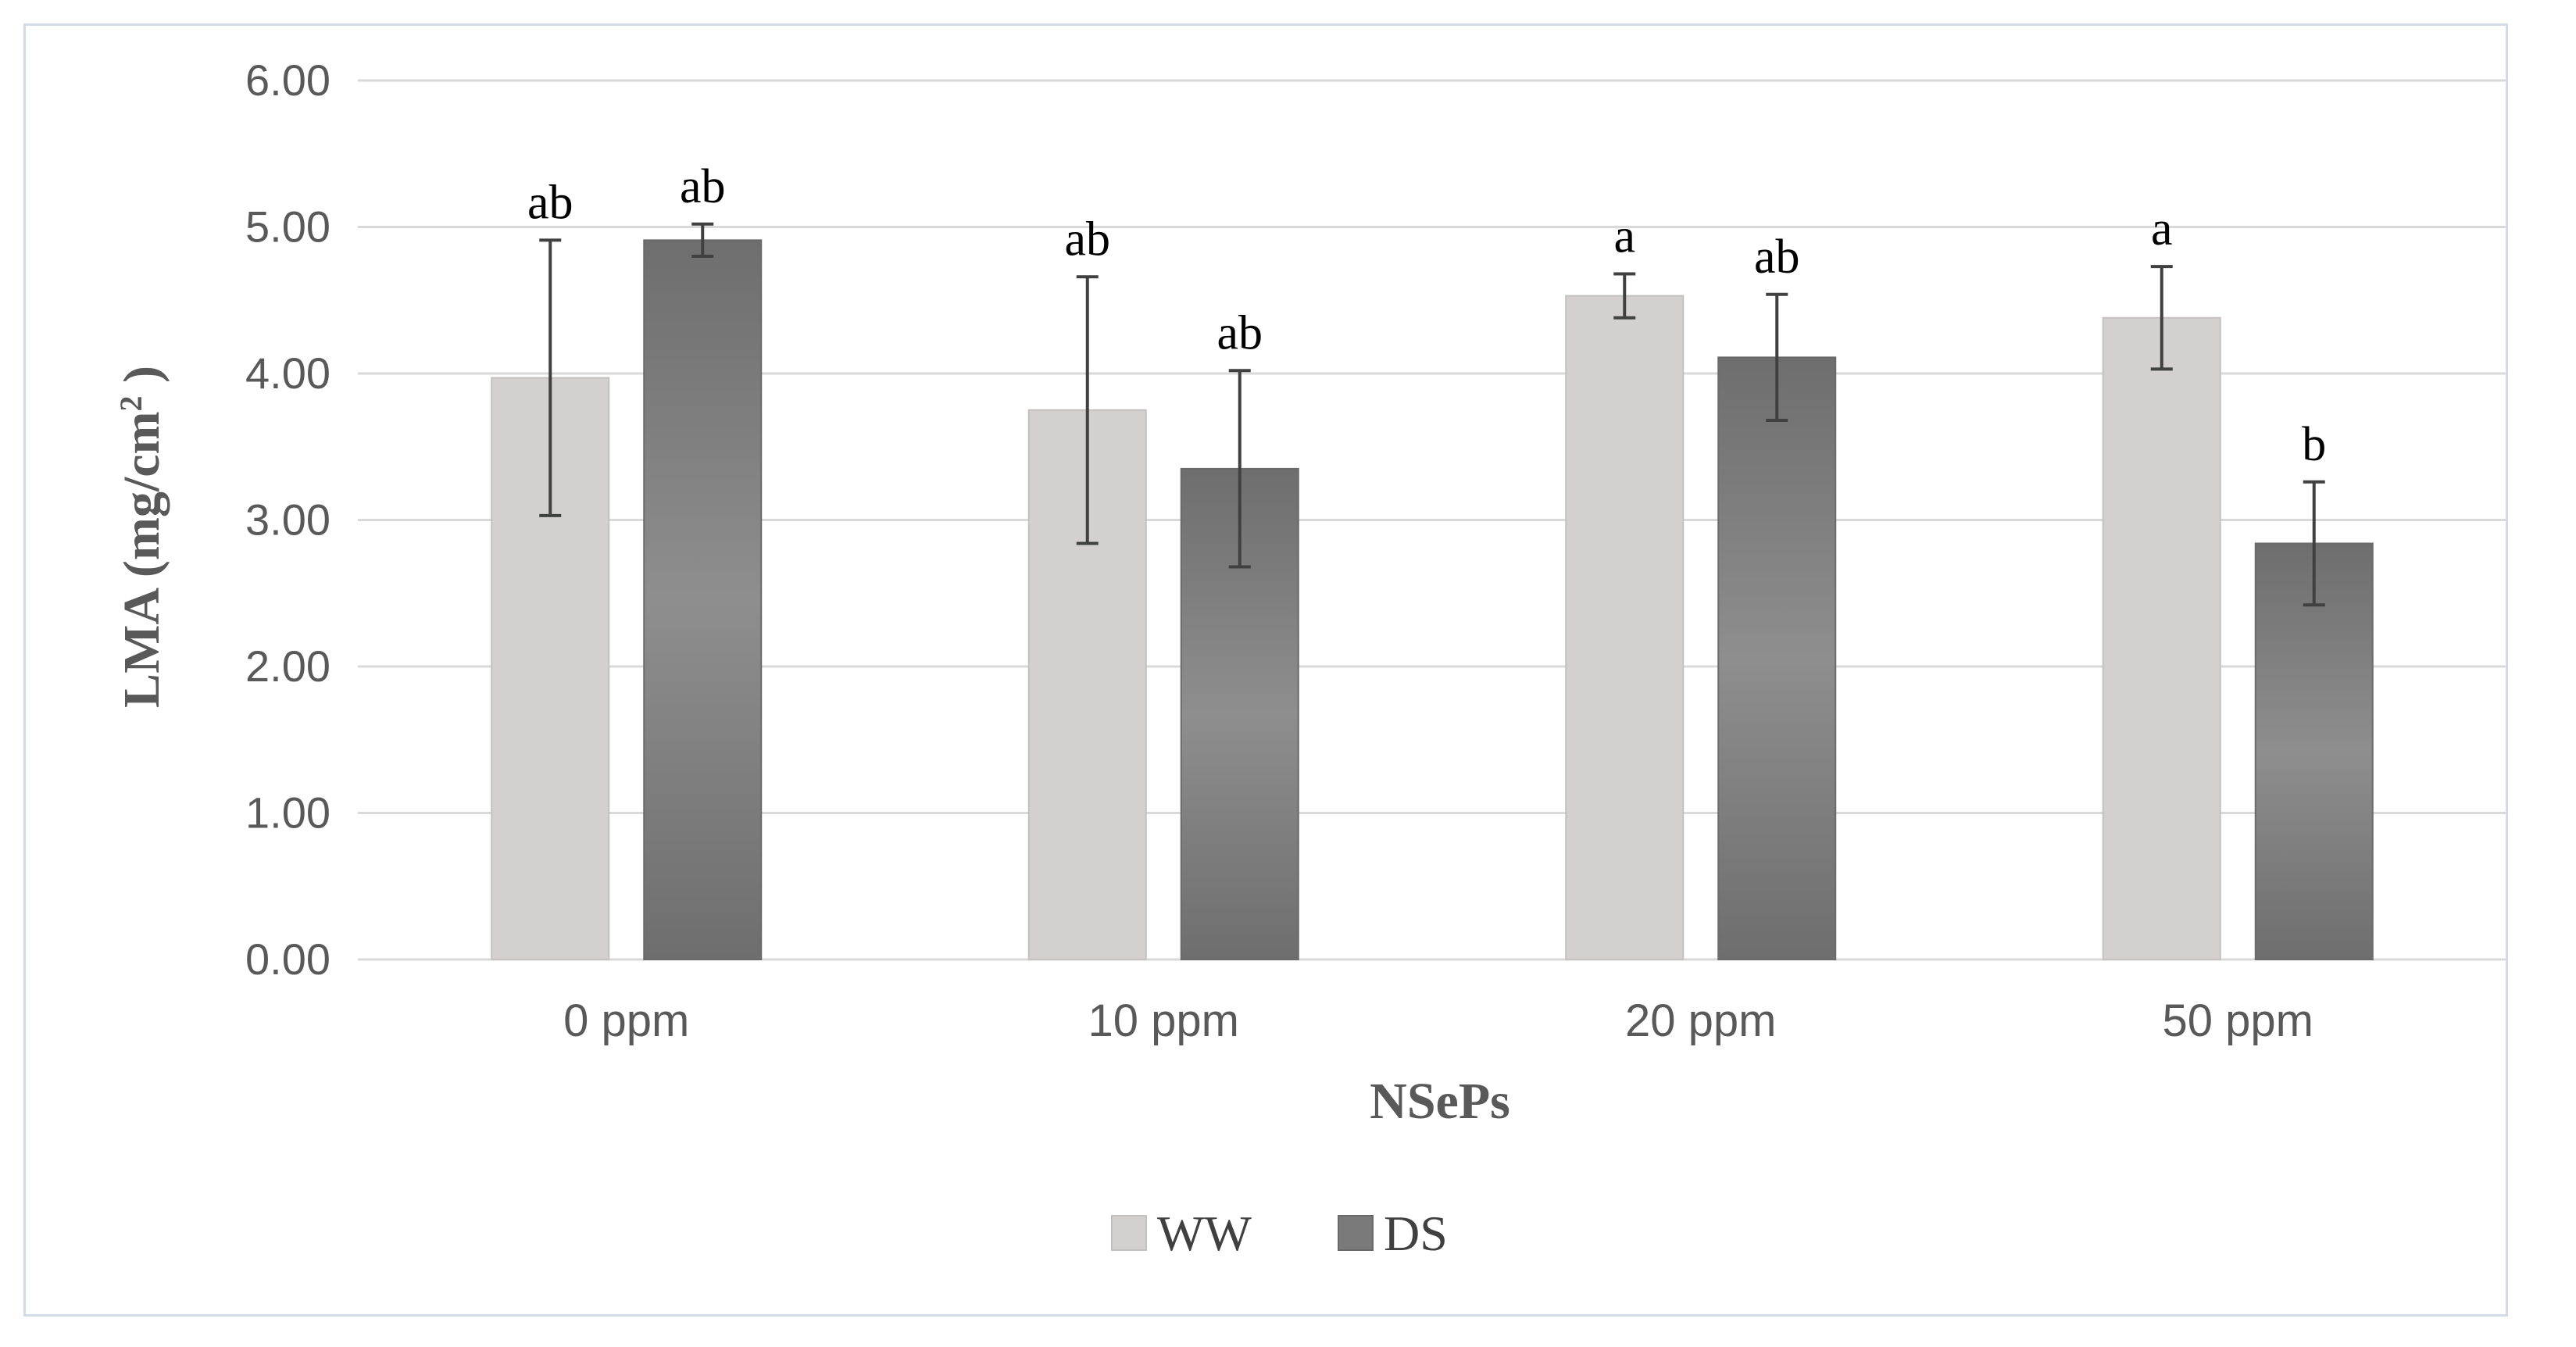 The width and height of the screenshot is (2576, 1347). What do you see at coordinates (2314, 444) in the screenshot?
I see `significance-label: b` at bounding box center [2314, 444].